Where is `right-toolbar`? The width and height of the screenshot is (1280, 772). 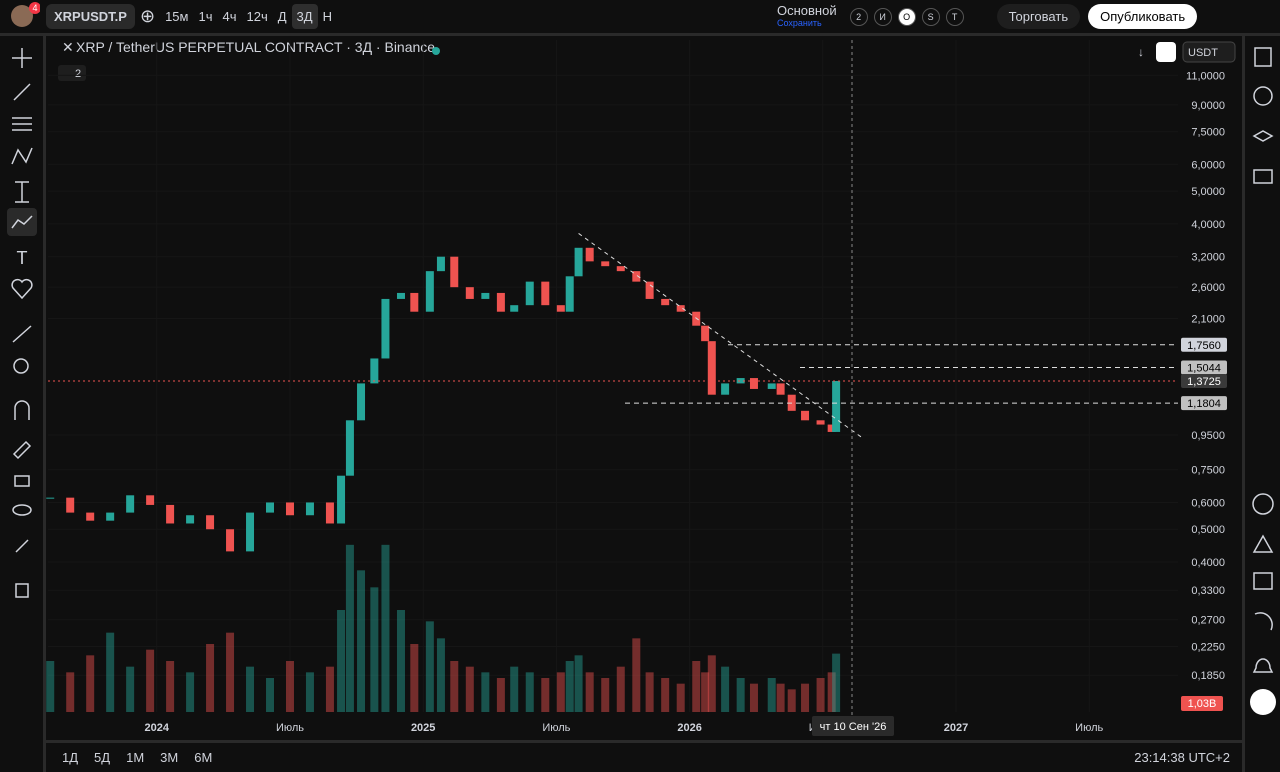 right-toolbar is located at coordinates (1261, 404).